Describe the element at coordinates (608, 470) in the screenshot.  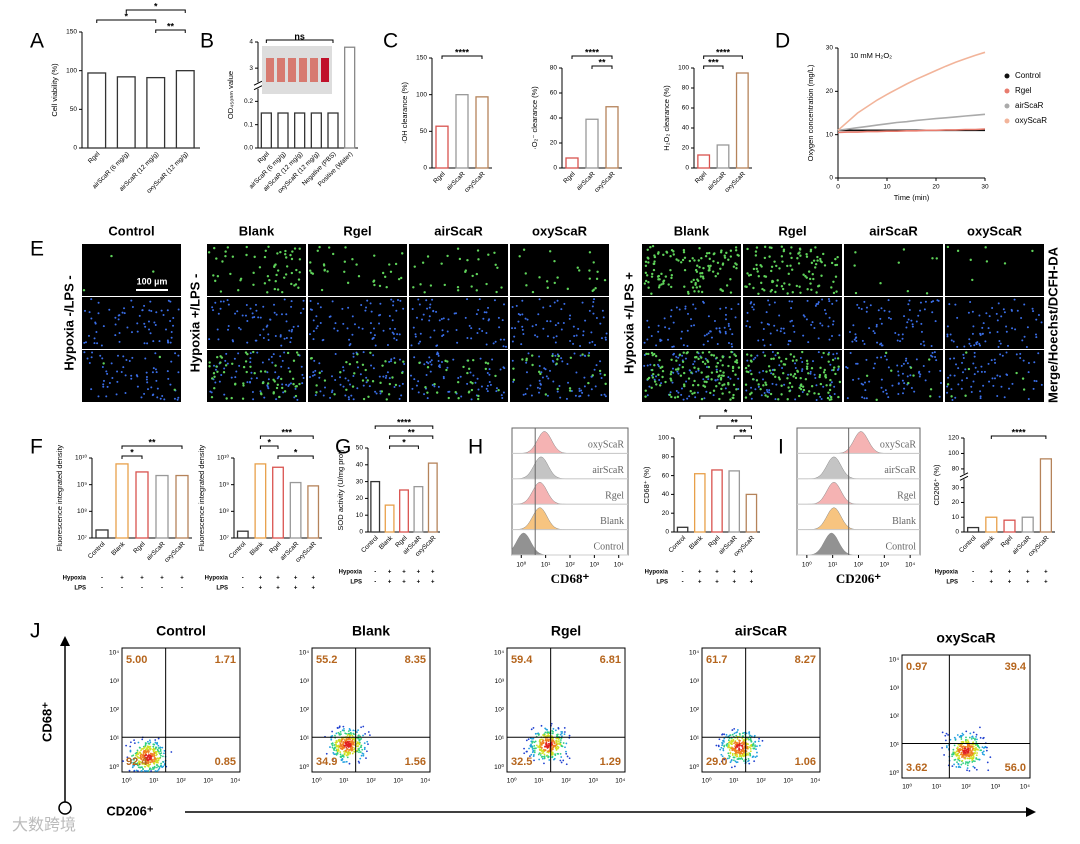
I see `histogram-label: airScaR` at that location.